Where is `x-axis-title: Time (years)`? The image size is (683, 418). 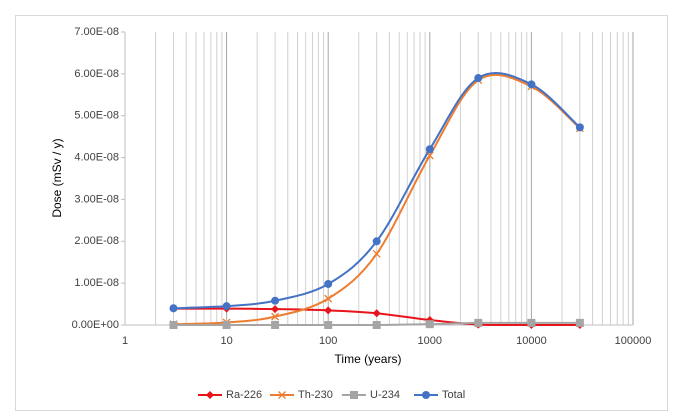
x-axis-title: Time (years) is located at coordinates (368, 359).